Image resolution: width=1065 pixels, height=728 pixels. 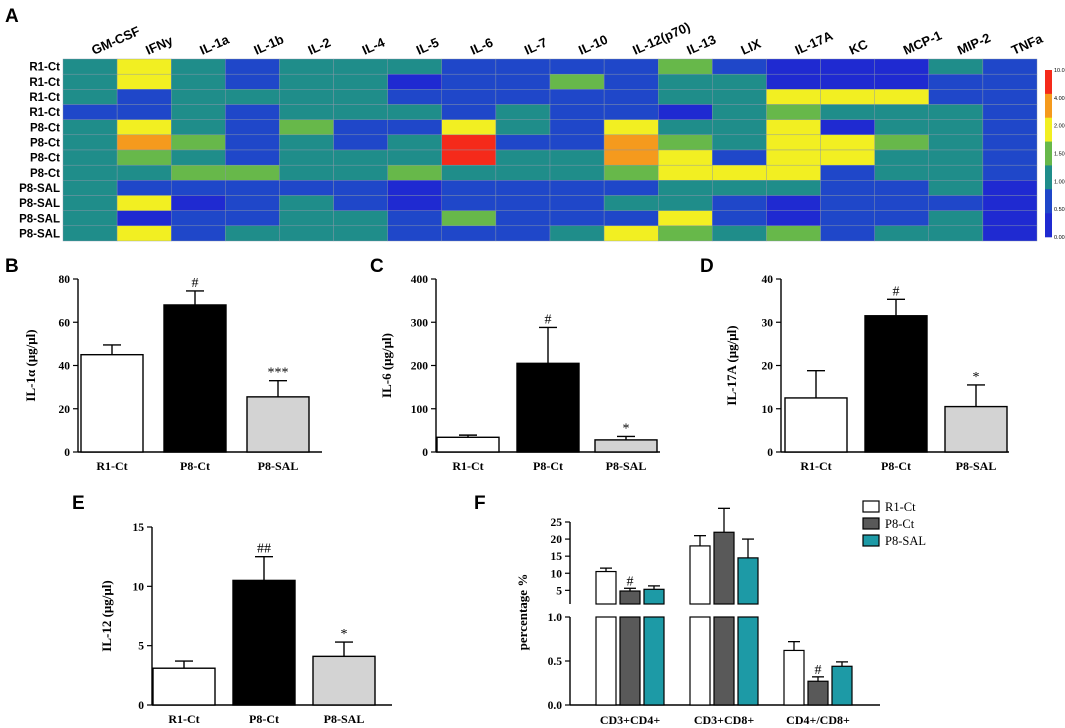 What do you see at coordinates (1059, 155) in the screenshot?
I see `heatmap-legend-tick: 1.50` at bounding box center [1059, 155].